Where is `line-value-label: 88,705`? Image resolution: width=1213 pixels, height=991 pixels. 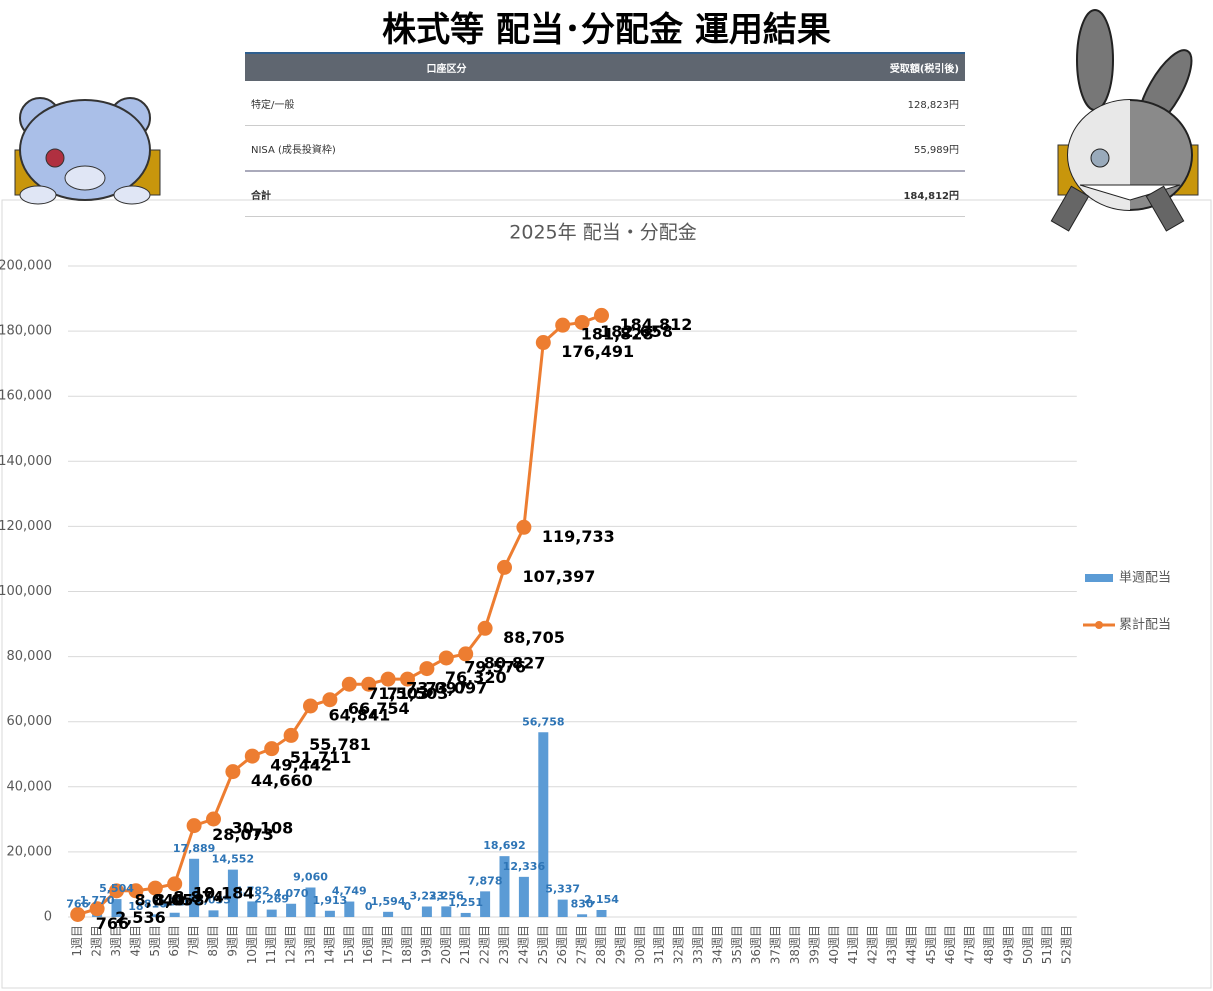
line-value-label: 88,705 is located at coordinates (534, 637).